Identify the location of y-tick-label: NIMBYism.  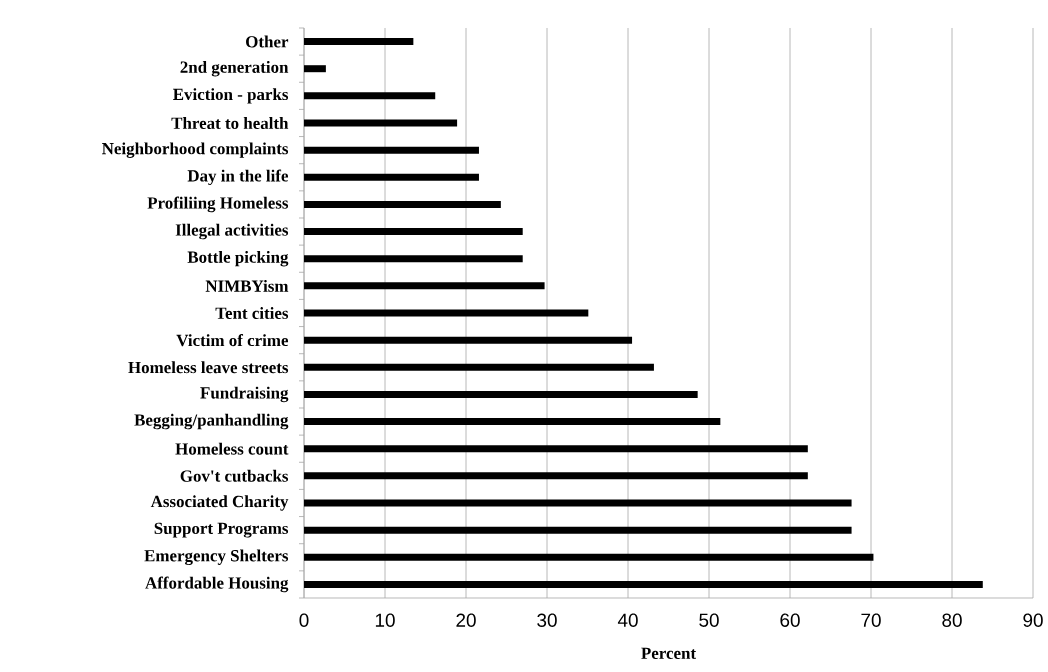
(247, 285).